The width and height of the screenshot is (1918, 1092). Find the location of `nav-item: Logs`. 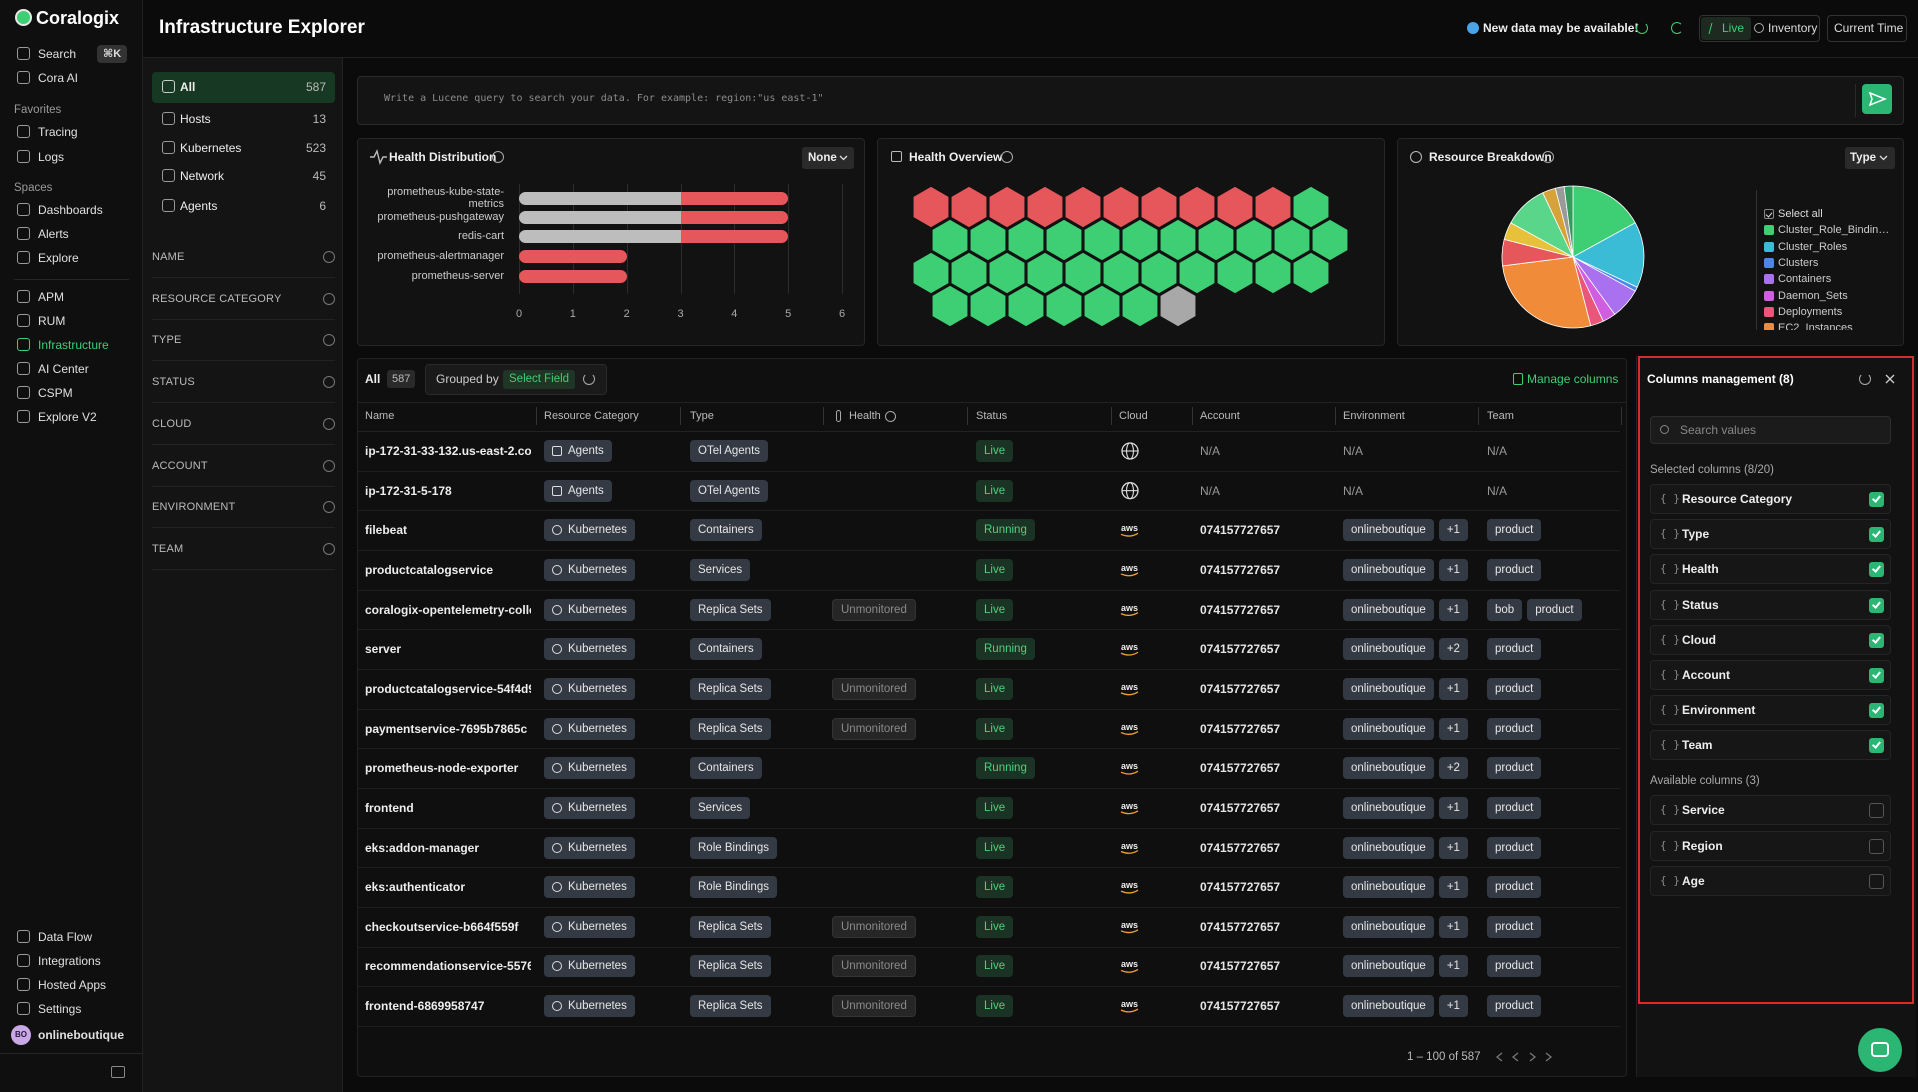

nav-item: Logs is located at coordinates (51, 157).